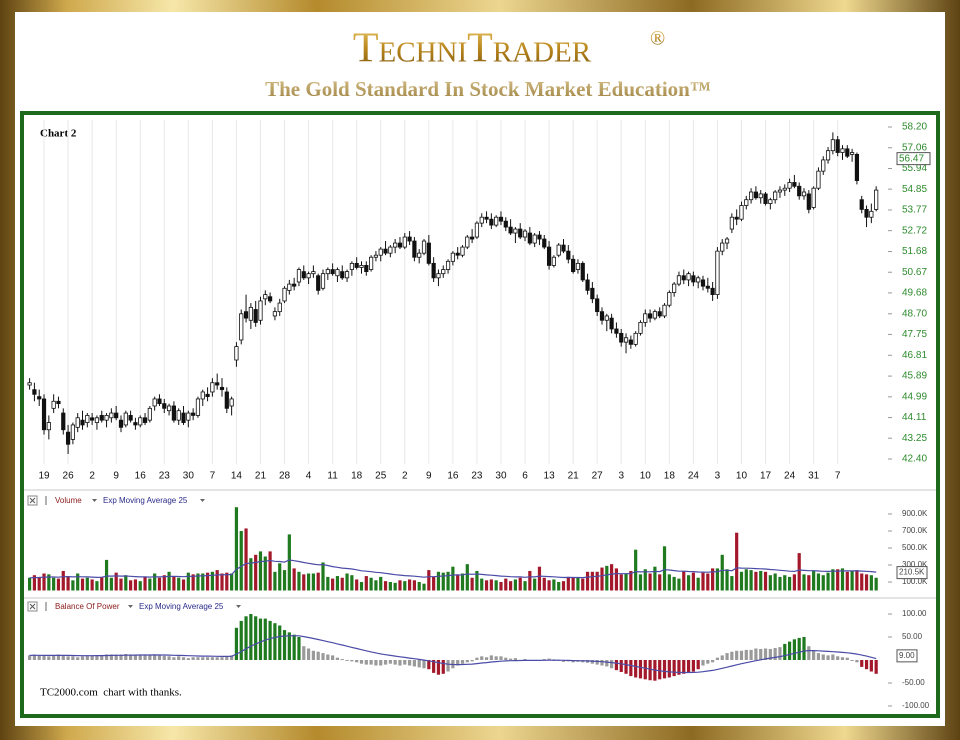  What do you see at coordinates (914, 210) in the screenshot?
I see `y-tick-label: 53.77` at bounding box center [914, 210].